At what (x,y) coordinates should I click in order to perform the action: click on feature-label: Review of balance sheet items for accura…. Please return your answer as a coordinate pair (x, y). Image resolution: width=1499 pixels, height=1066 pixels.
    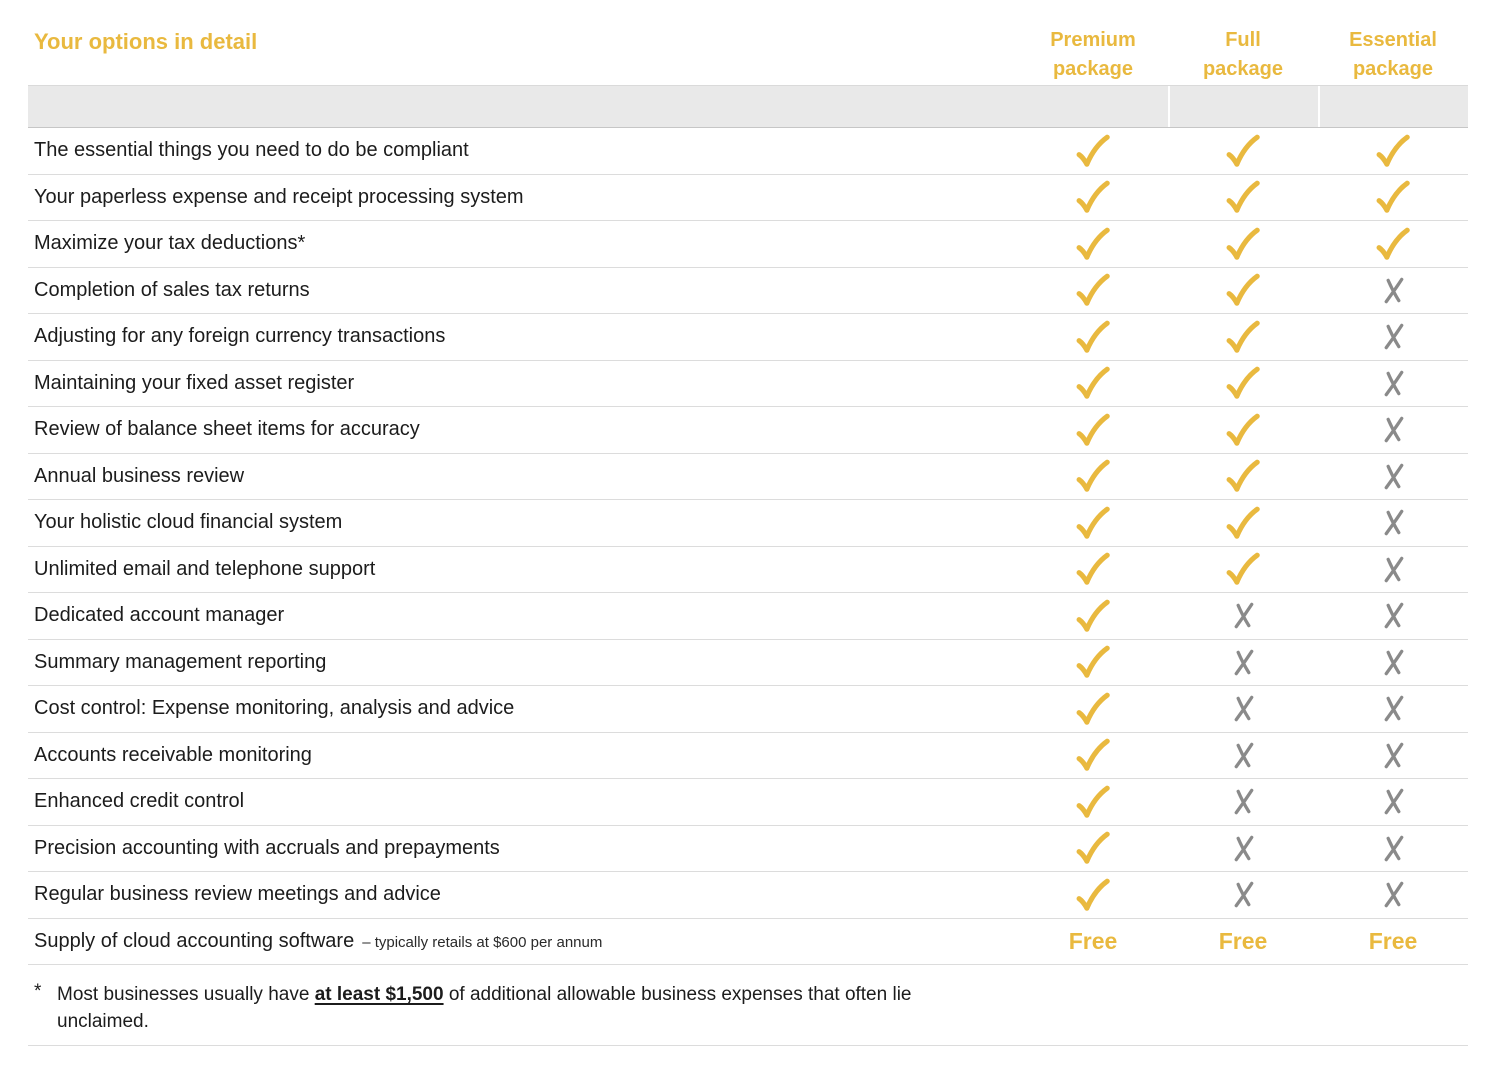
    Looking at the image, I should click on (227, 429).